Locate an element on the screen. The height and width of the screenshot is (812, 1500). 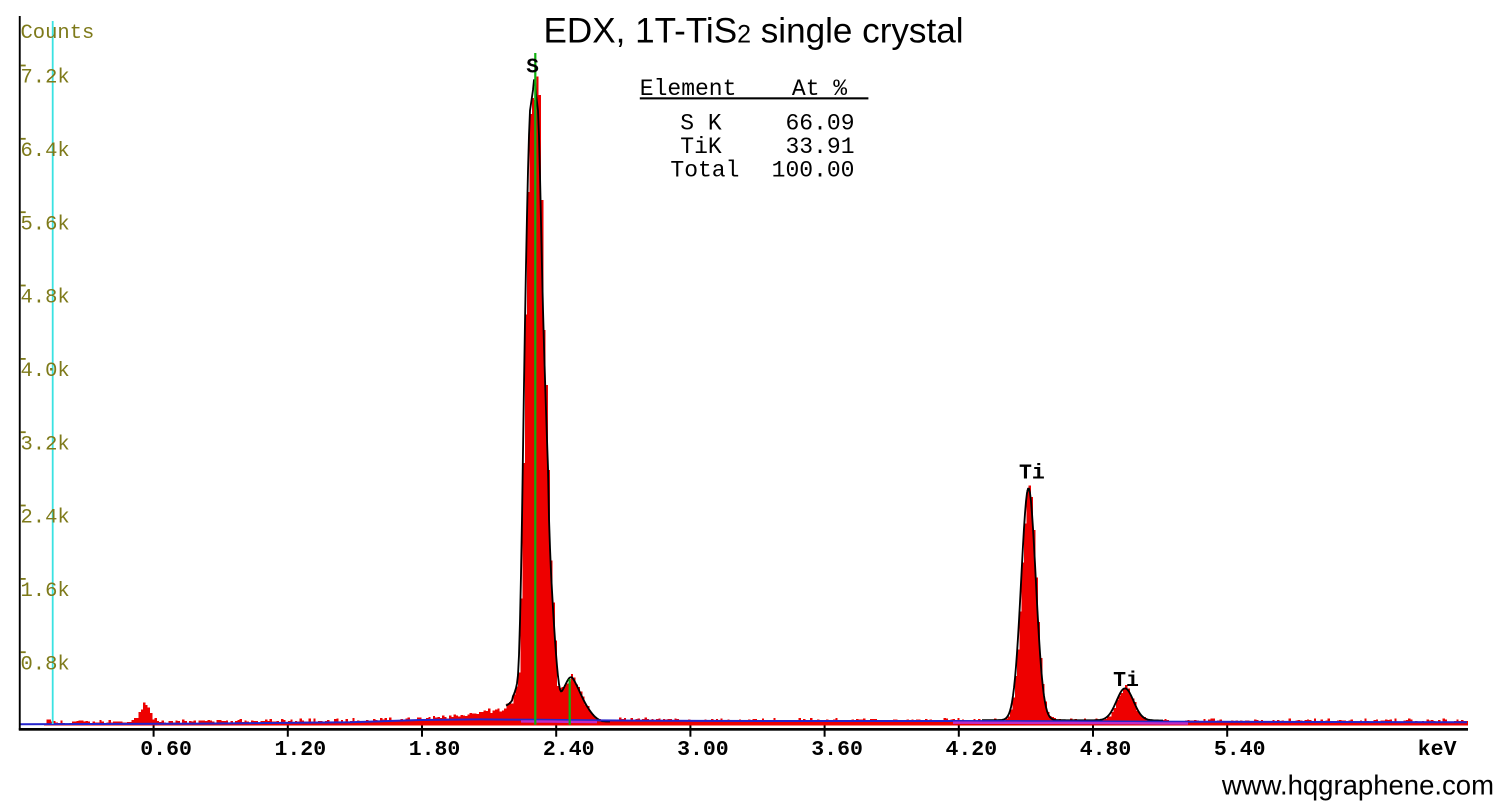
svg-text: 3.2k is located at coordinates (45, 444).